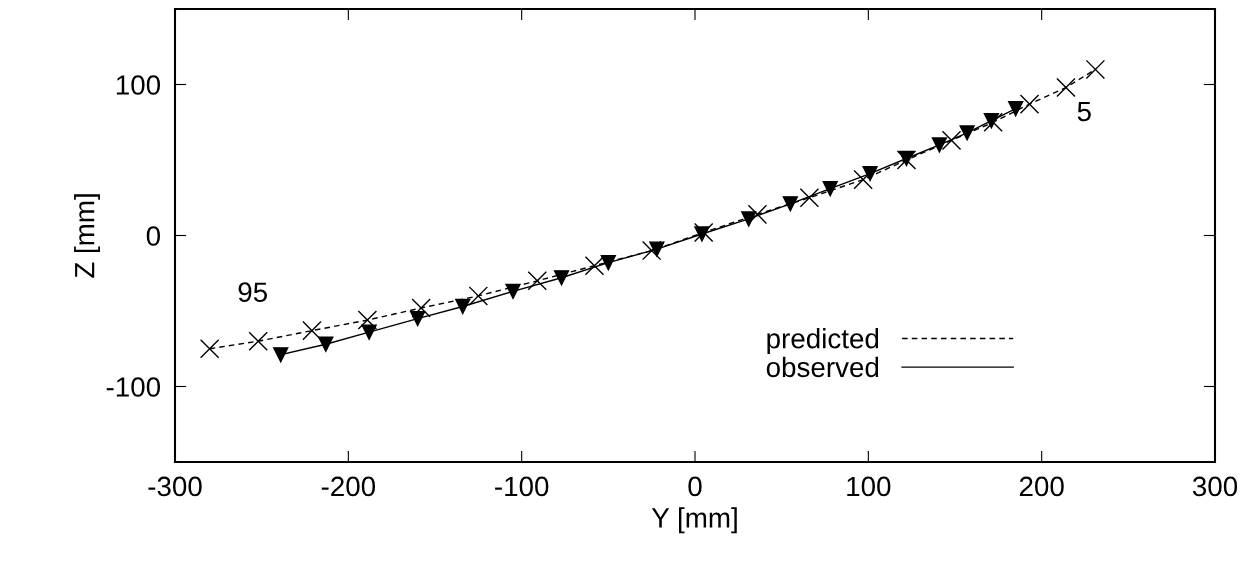 Image resolution: width=1251 pixels, height=575 pixels. I want to click on legend-label: predicted, so click(823, 341).